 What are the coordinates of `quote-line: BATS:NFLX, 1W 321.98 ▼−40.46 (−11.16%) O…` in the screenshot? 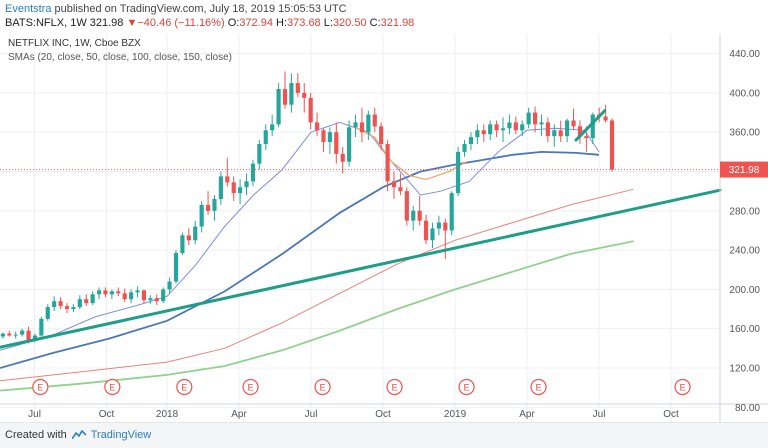 It's located at (209, 23).